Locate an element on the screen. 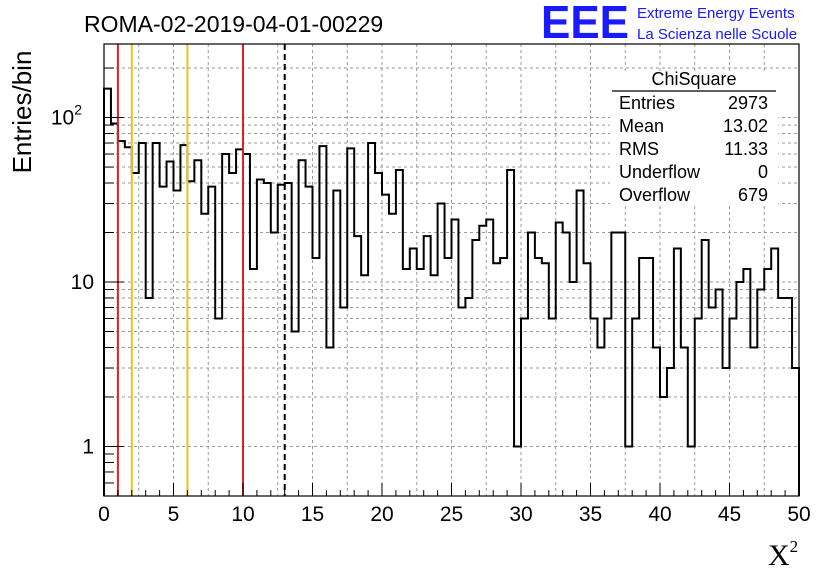  x-axis-label-superscript: 2 is located at coordinates (794, 546).